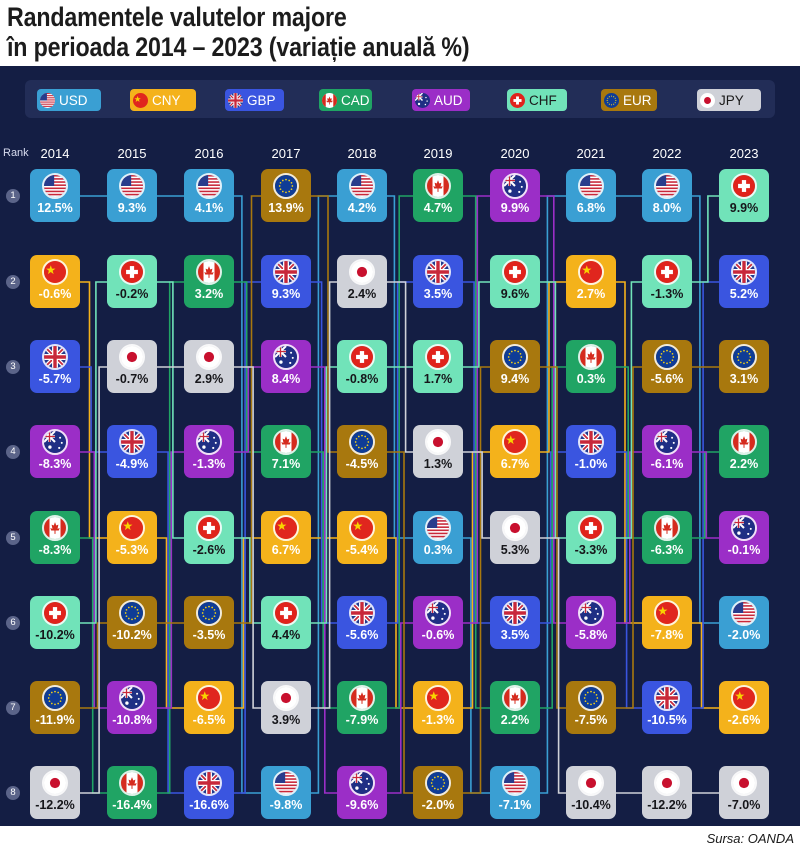 Image resolution: width=800 pixels, height=850 pixels. I want to click on tile-value: 1.3%, so click(438, 464).